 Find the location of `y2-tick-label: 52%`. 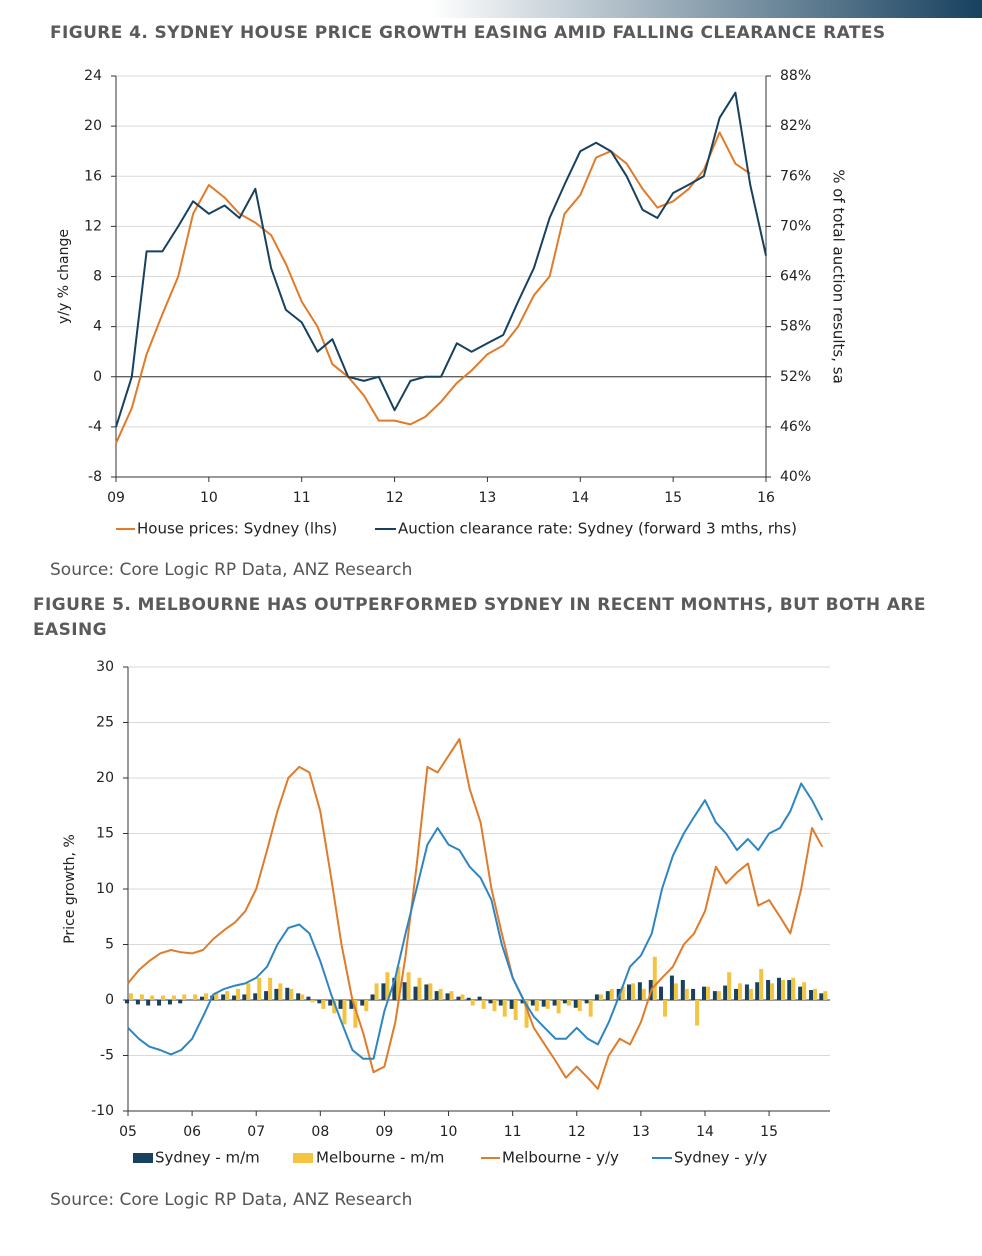

y2-tick-label: 52% is located at coordinates (795, 377).